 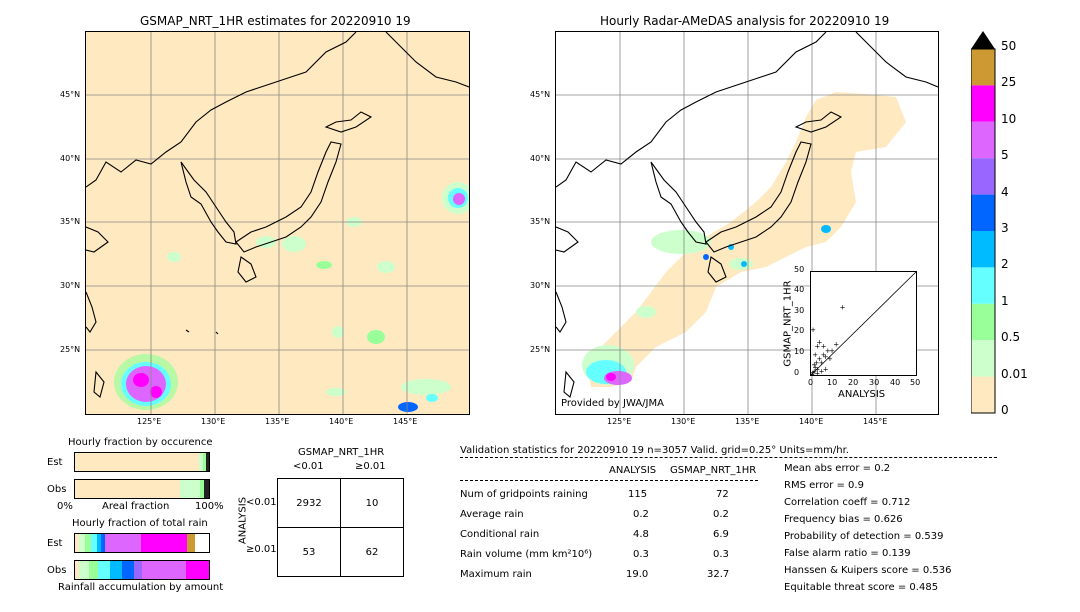 I want to click on right-lon-label: 130°E, so click(x=683, y=421).